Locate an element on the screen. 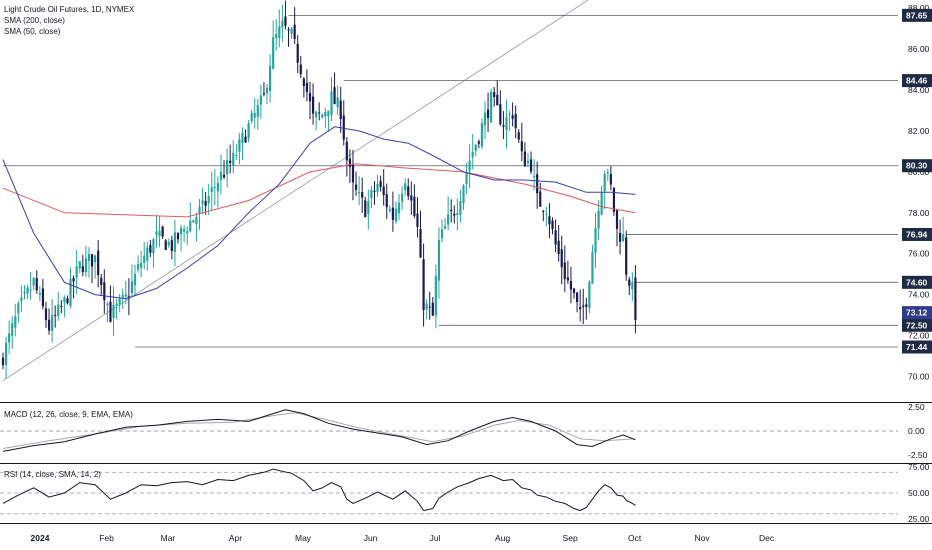  price-tick-label: 76.00 is located at coordinates (919, 254).